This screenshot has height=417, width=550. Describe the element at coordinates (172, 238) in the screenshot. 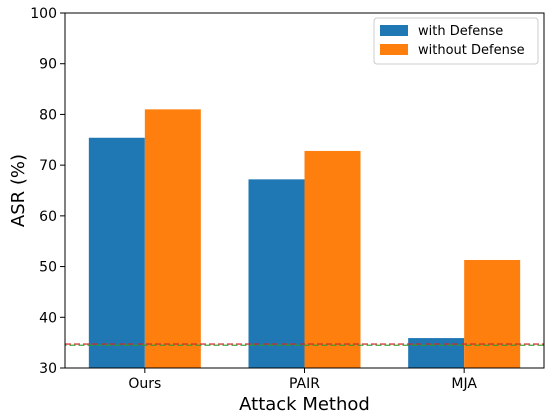

I see `bar-ours-without-defense` at that location.